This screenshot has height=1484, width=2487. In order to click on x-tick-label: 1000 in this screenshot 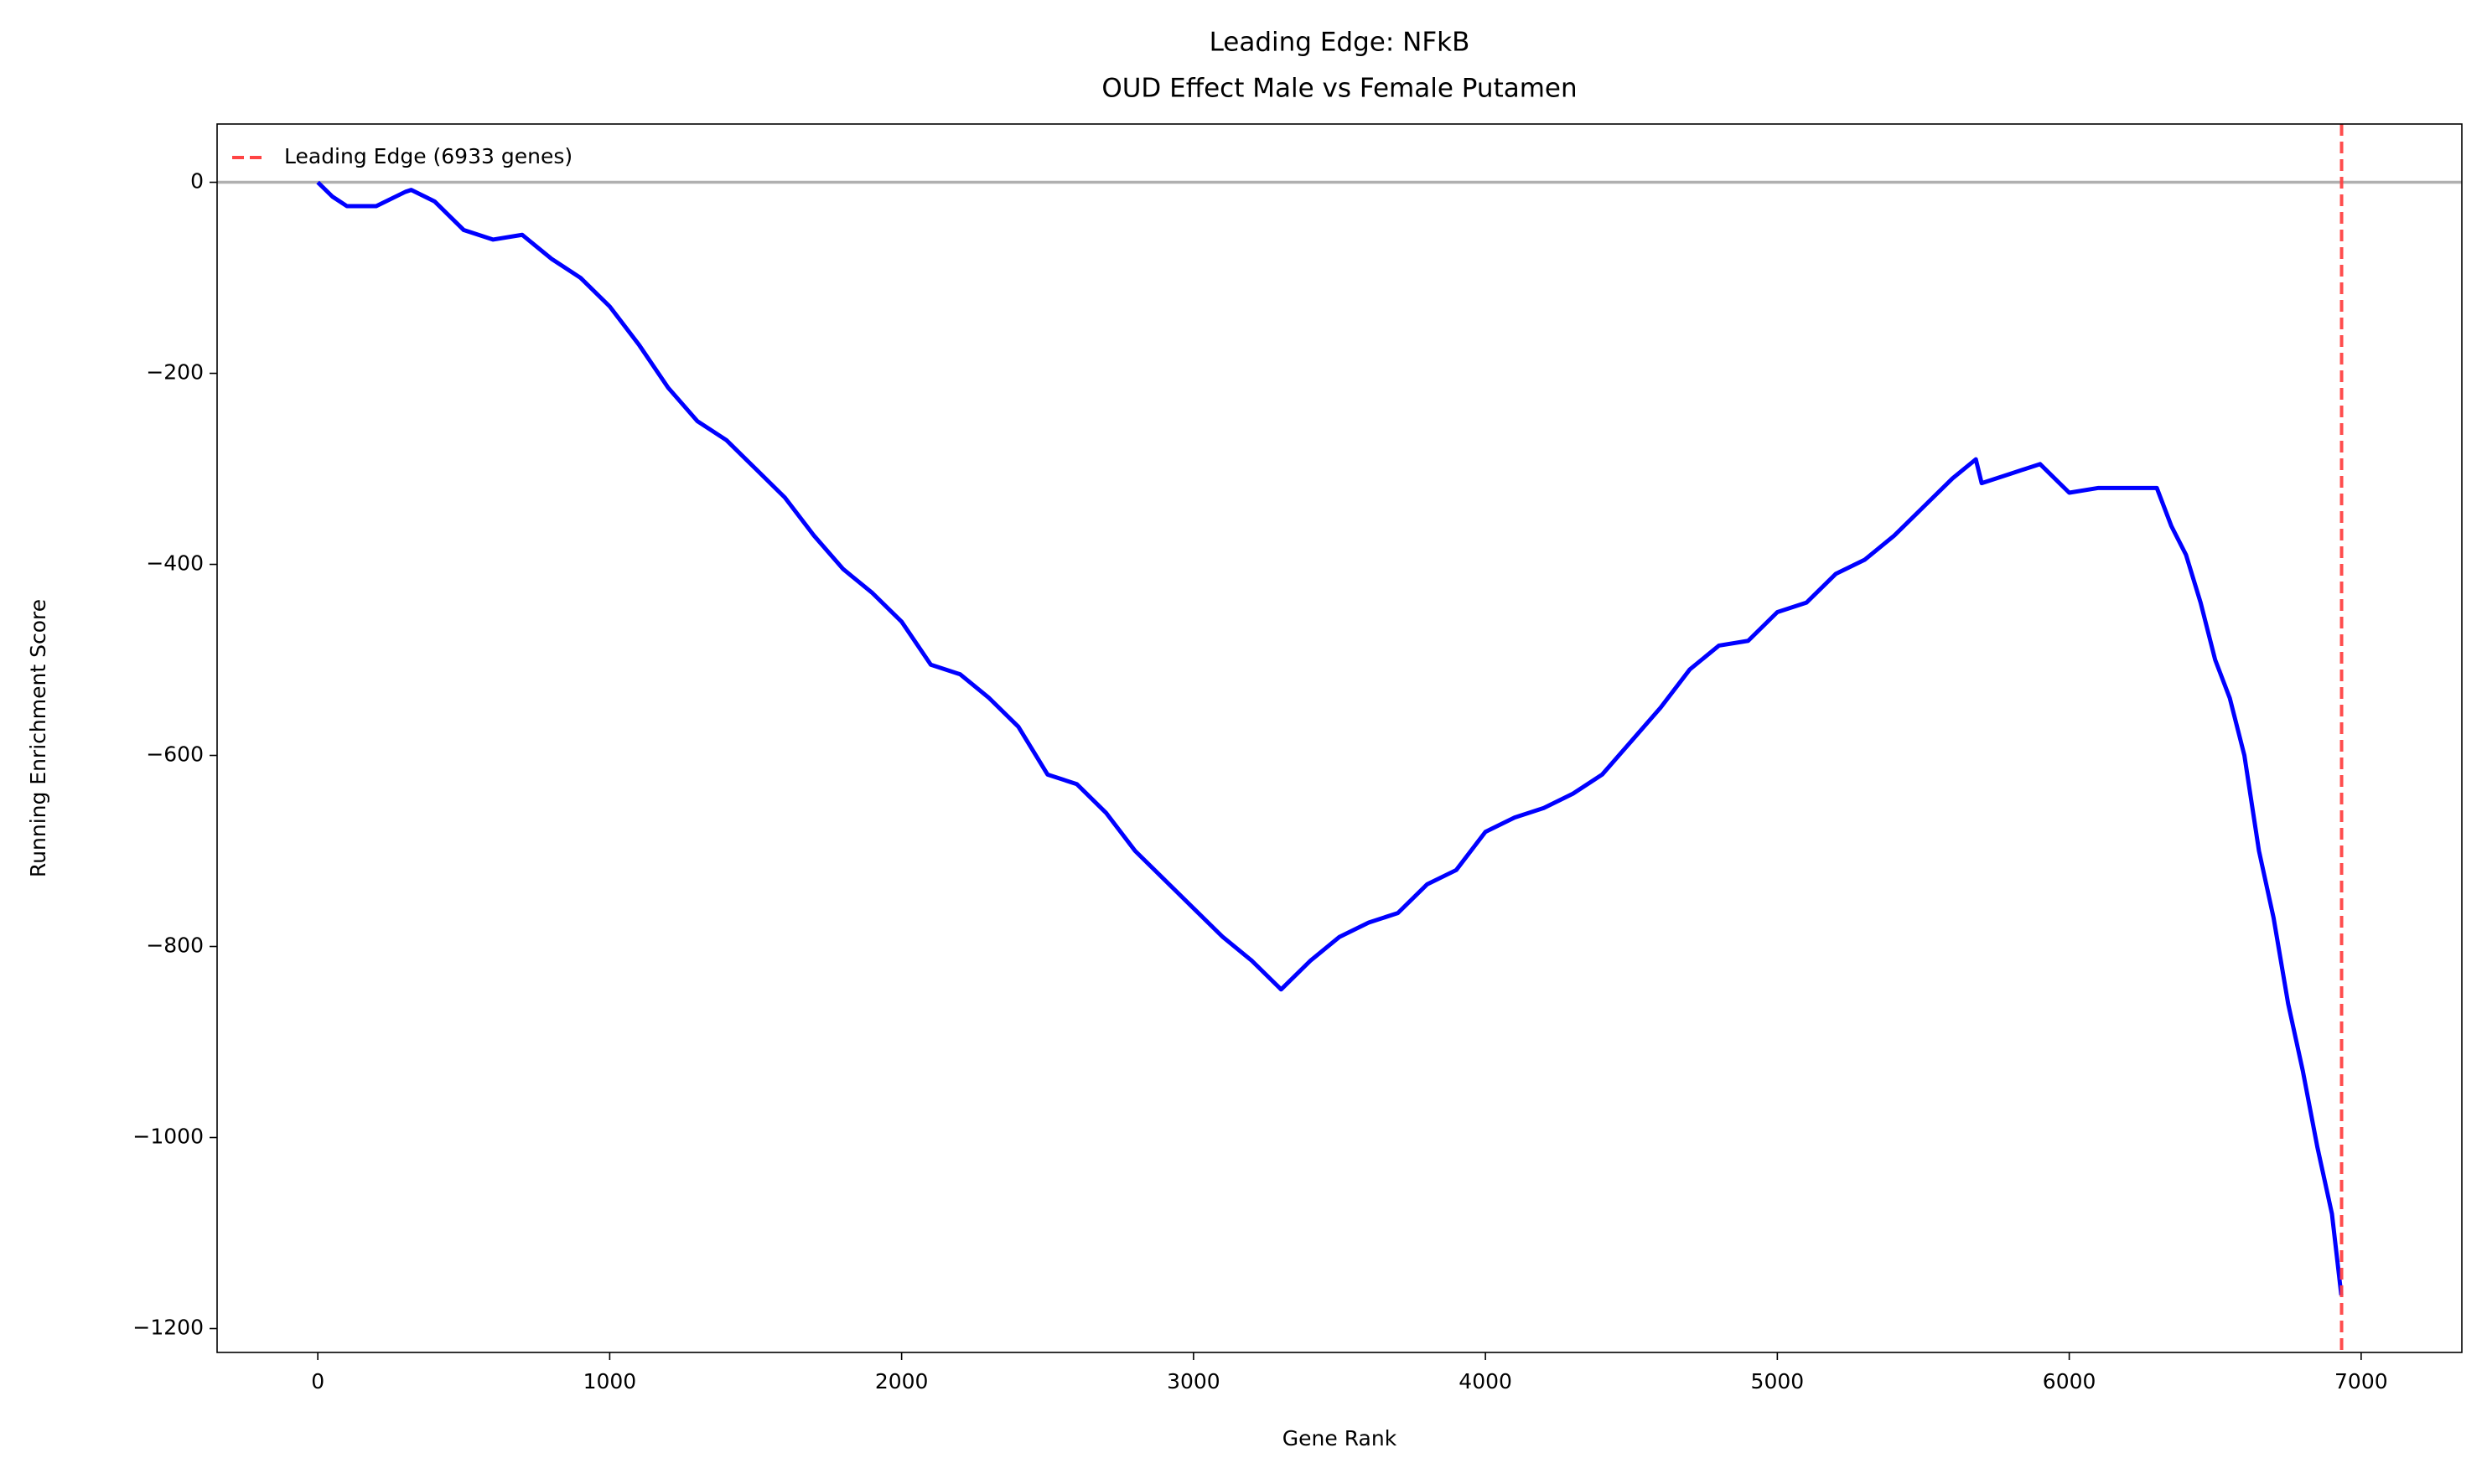, I will do `click(610, 1382)`.